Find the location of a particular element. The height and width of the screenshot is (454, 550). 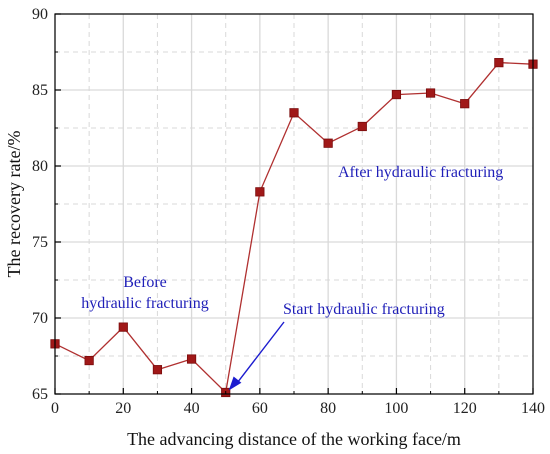

y-tick-label: 90 is located at coordinates (40, 14).